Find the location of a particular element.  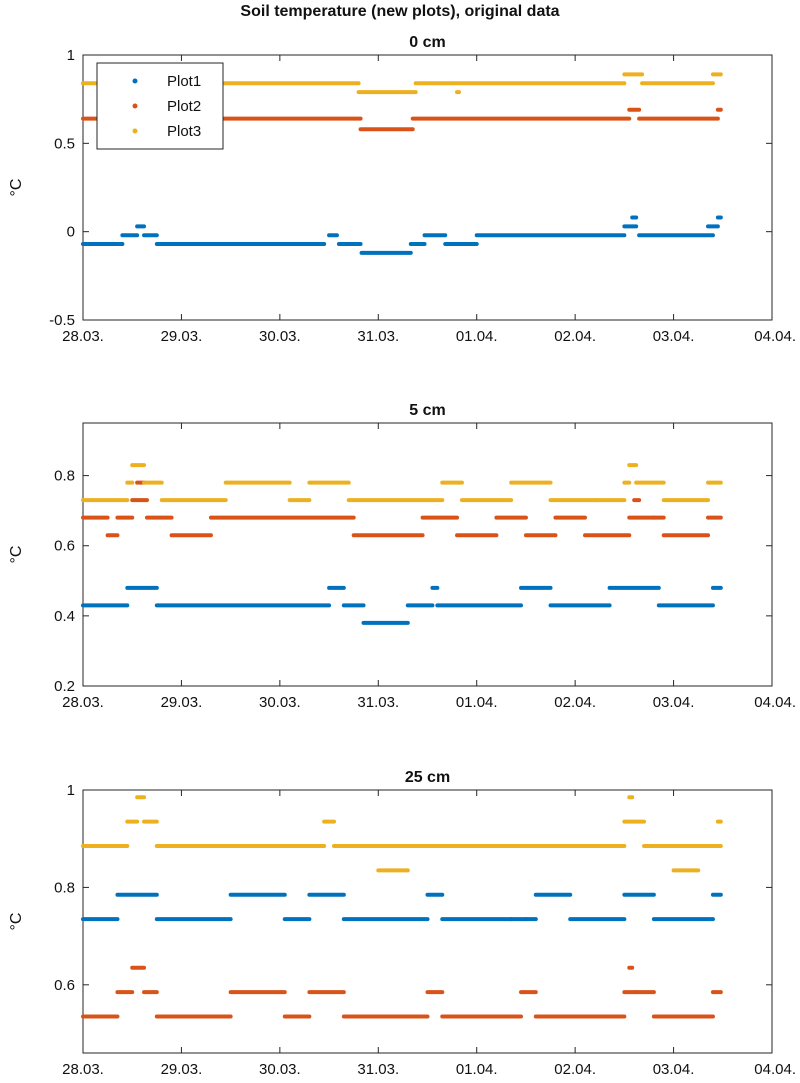

chart-title: 5 cm is located at coordinates (427, 410).